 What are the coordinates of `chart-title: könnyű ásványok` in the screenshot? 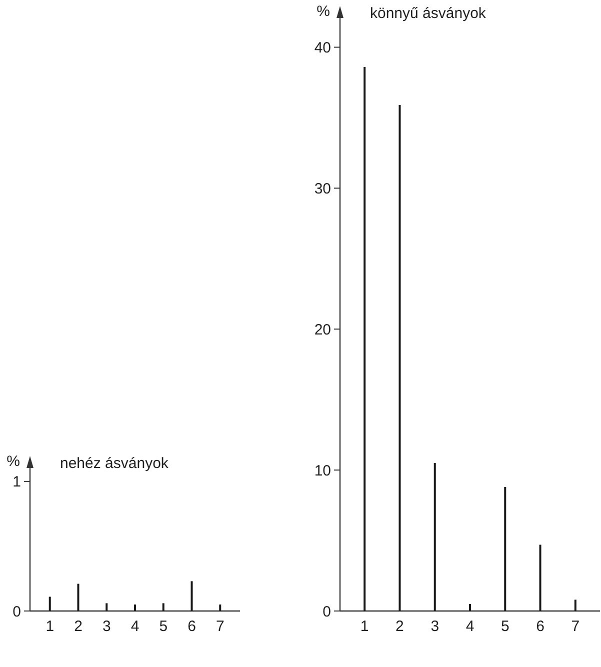 It's located at (428, 13).